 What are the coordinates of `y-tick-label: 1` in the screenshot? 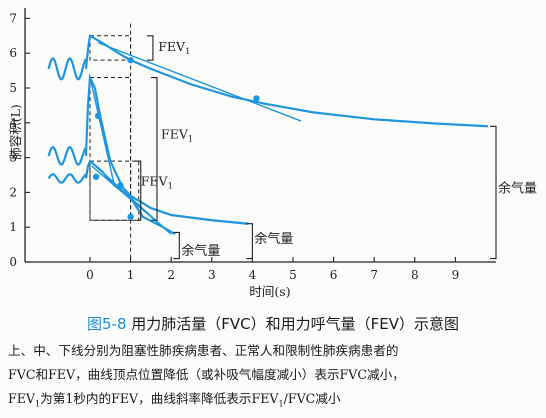 It's located at (13, 227).